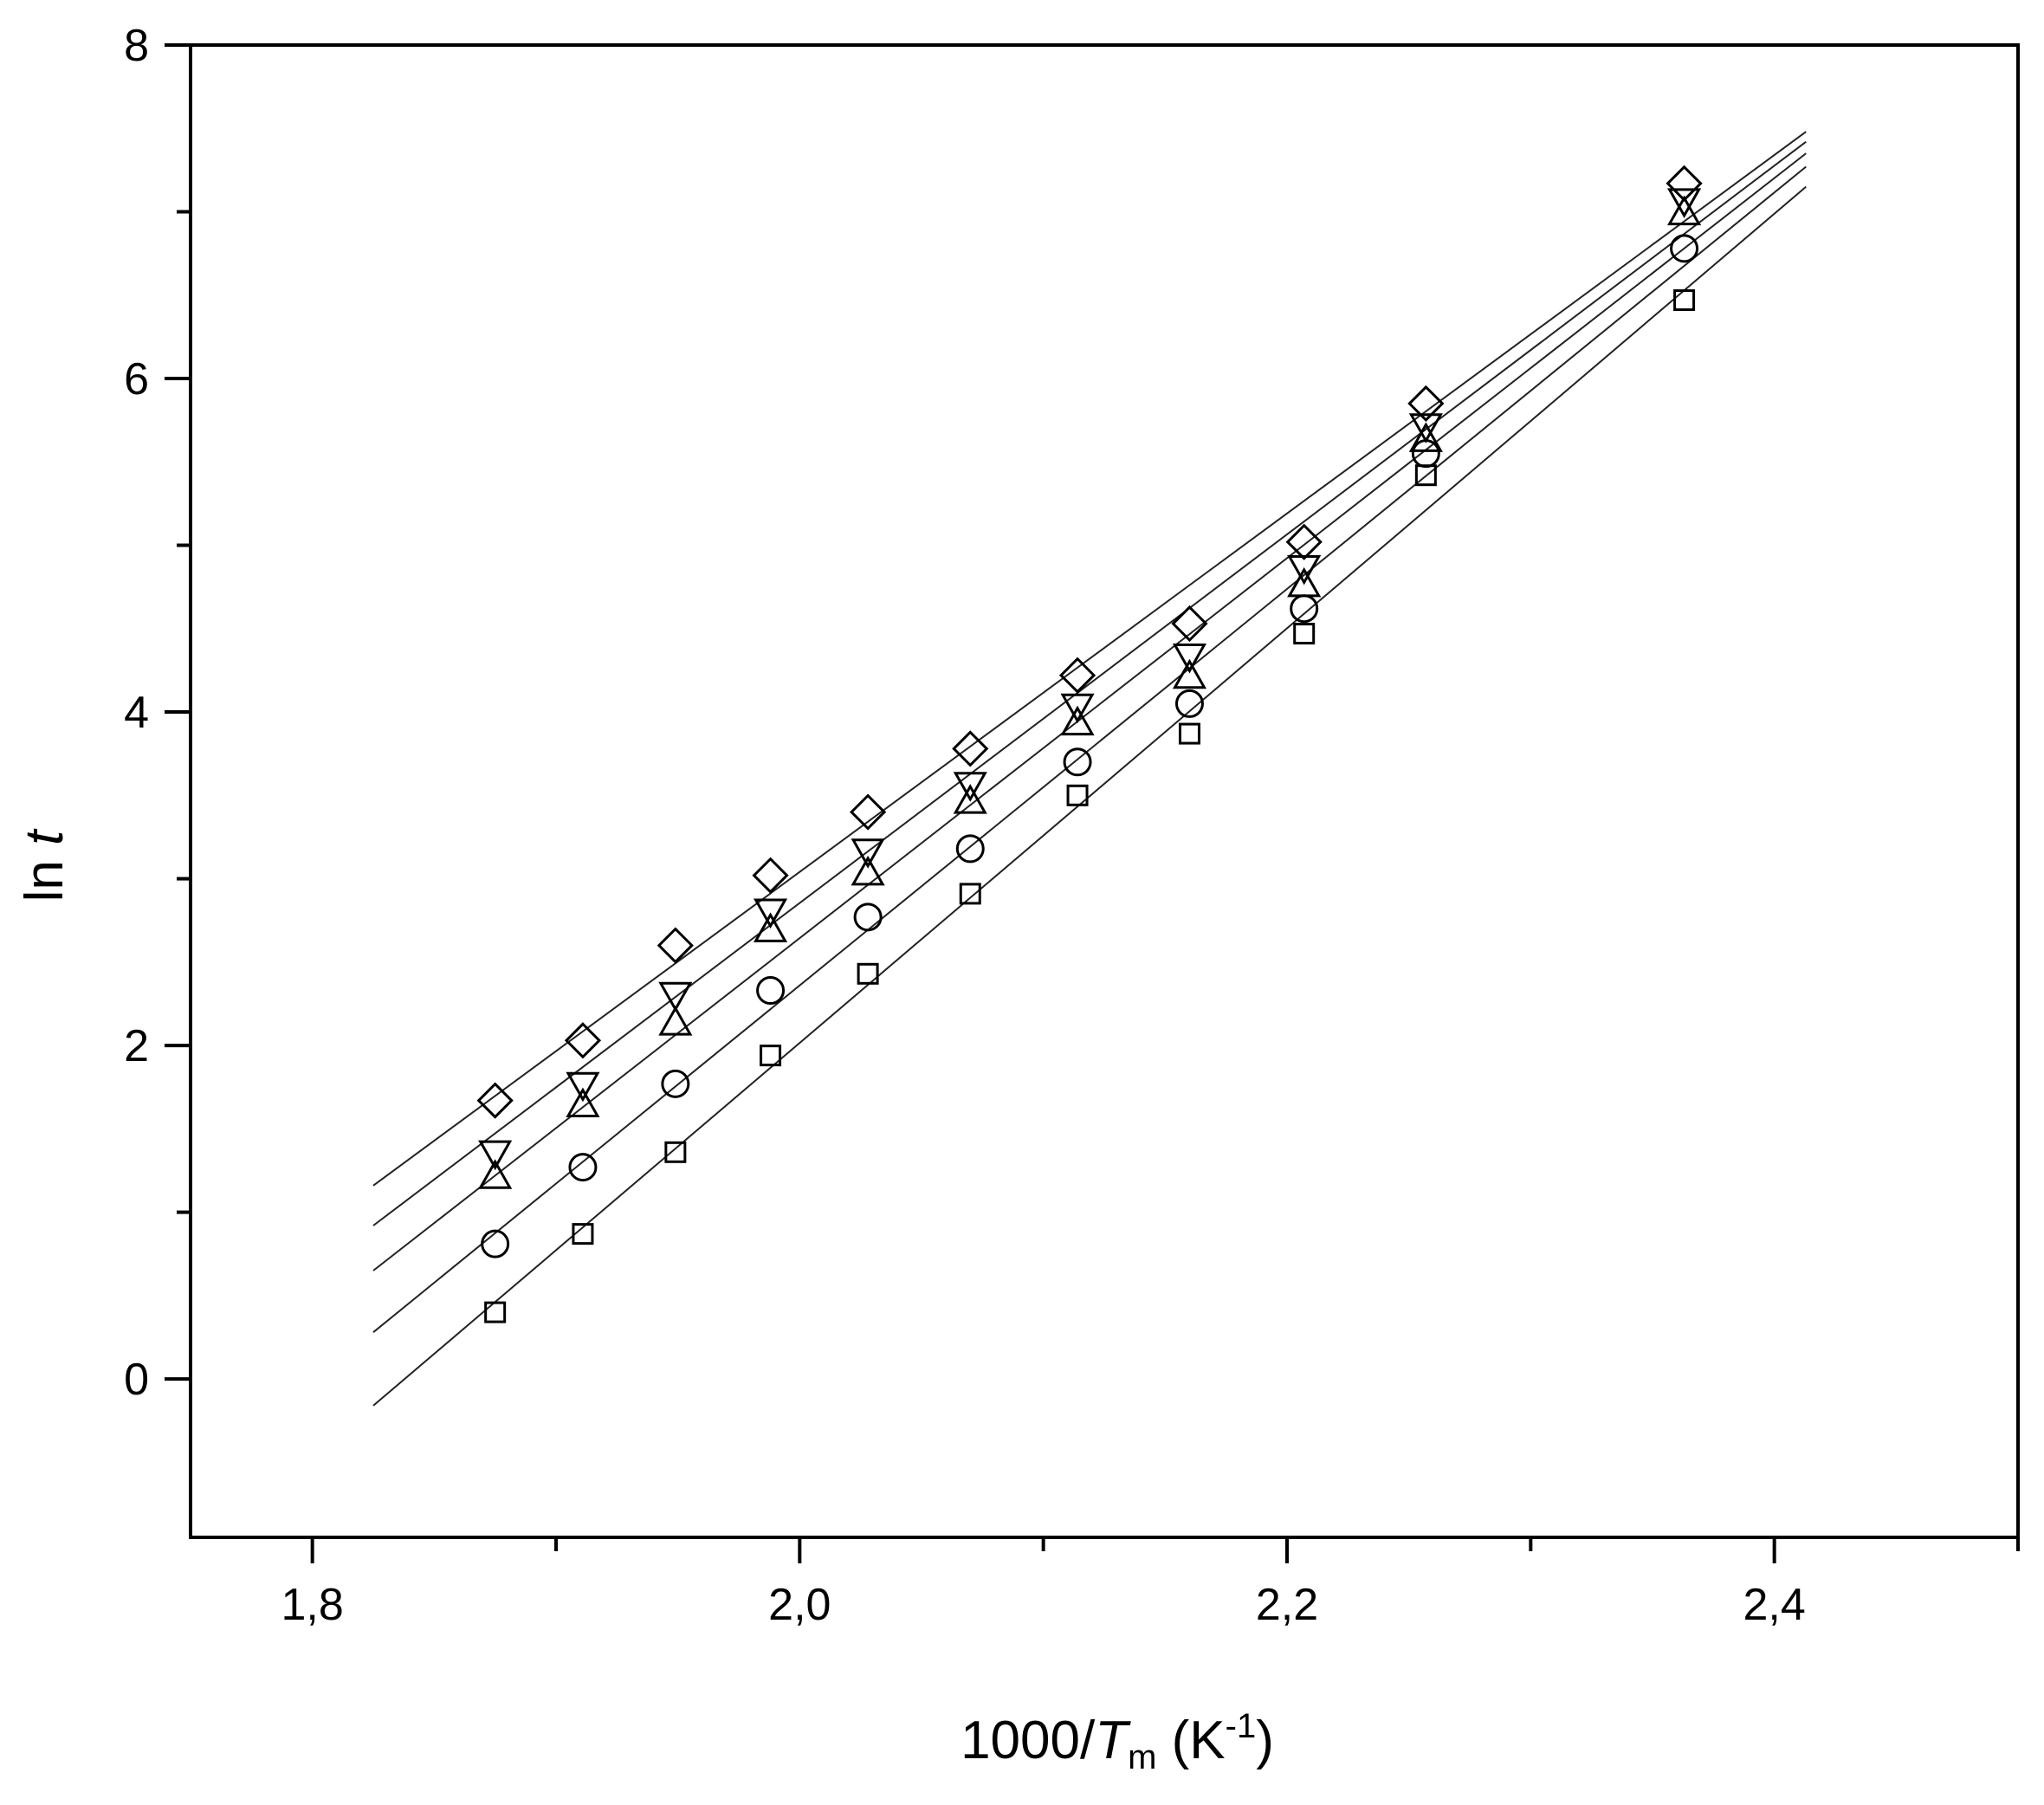 The height and width of the screenshot is (1805, 2044). I want to click on x-axis-title-var: T, so click(1113, 1740).